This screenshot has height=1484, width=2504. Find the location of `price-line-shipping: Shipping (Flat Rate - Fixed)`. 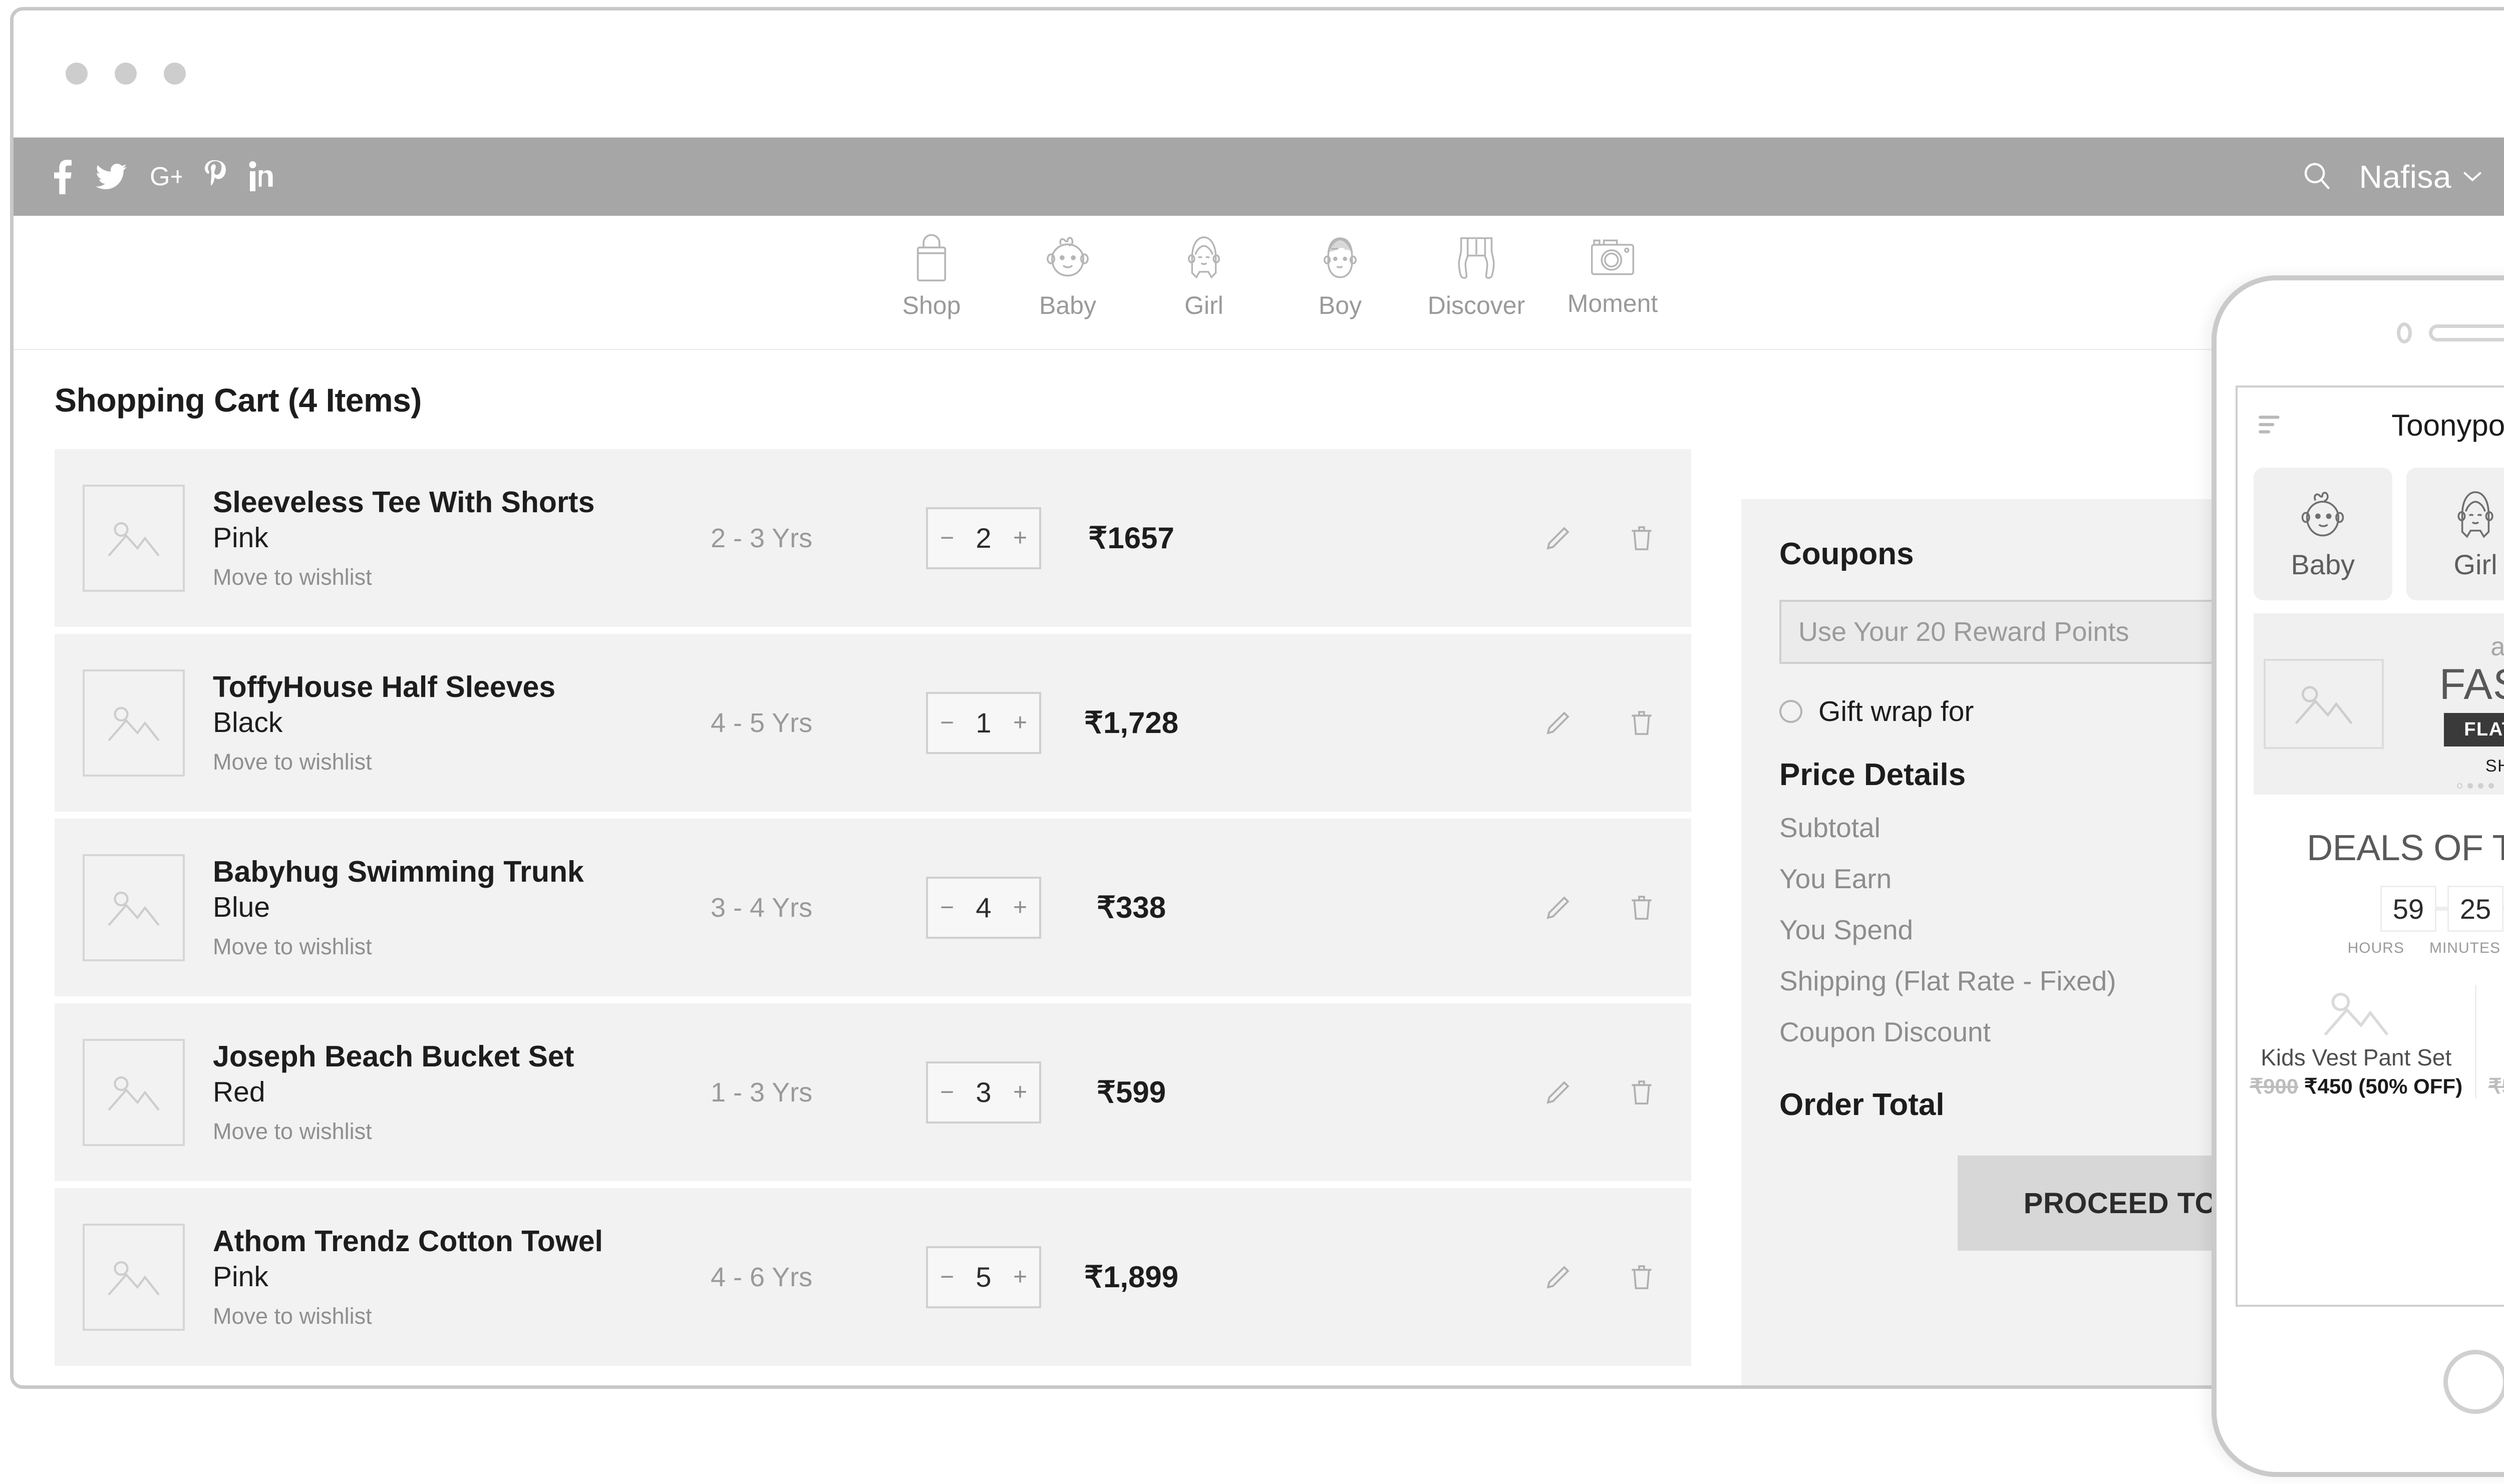

price-line-shipping: Shipping (Flat Rate - Fixed) is located at coordinates (1948, 980).